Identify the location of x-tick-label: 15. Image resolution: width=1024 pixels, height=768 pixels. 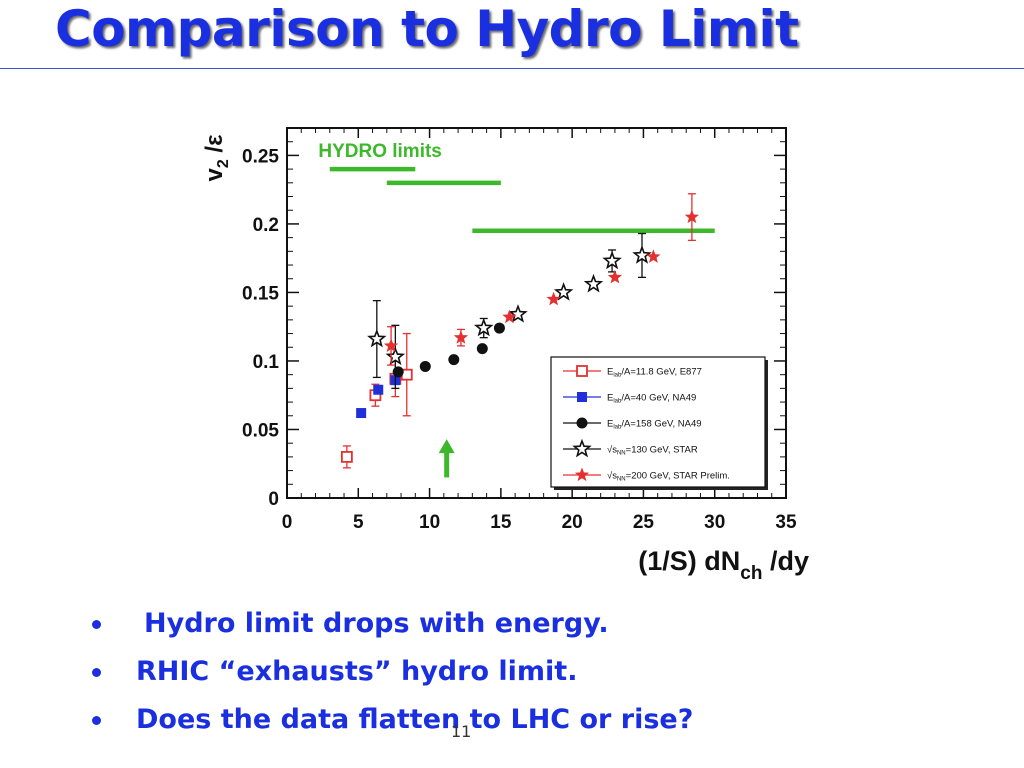
(501, 522).